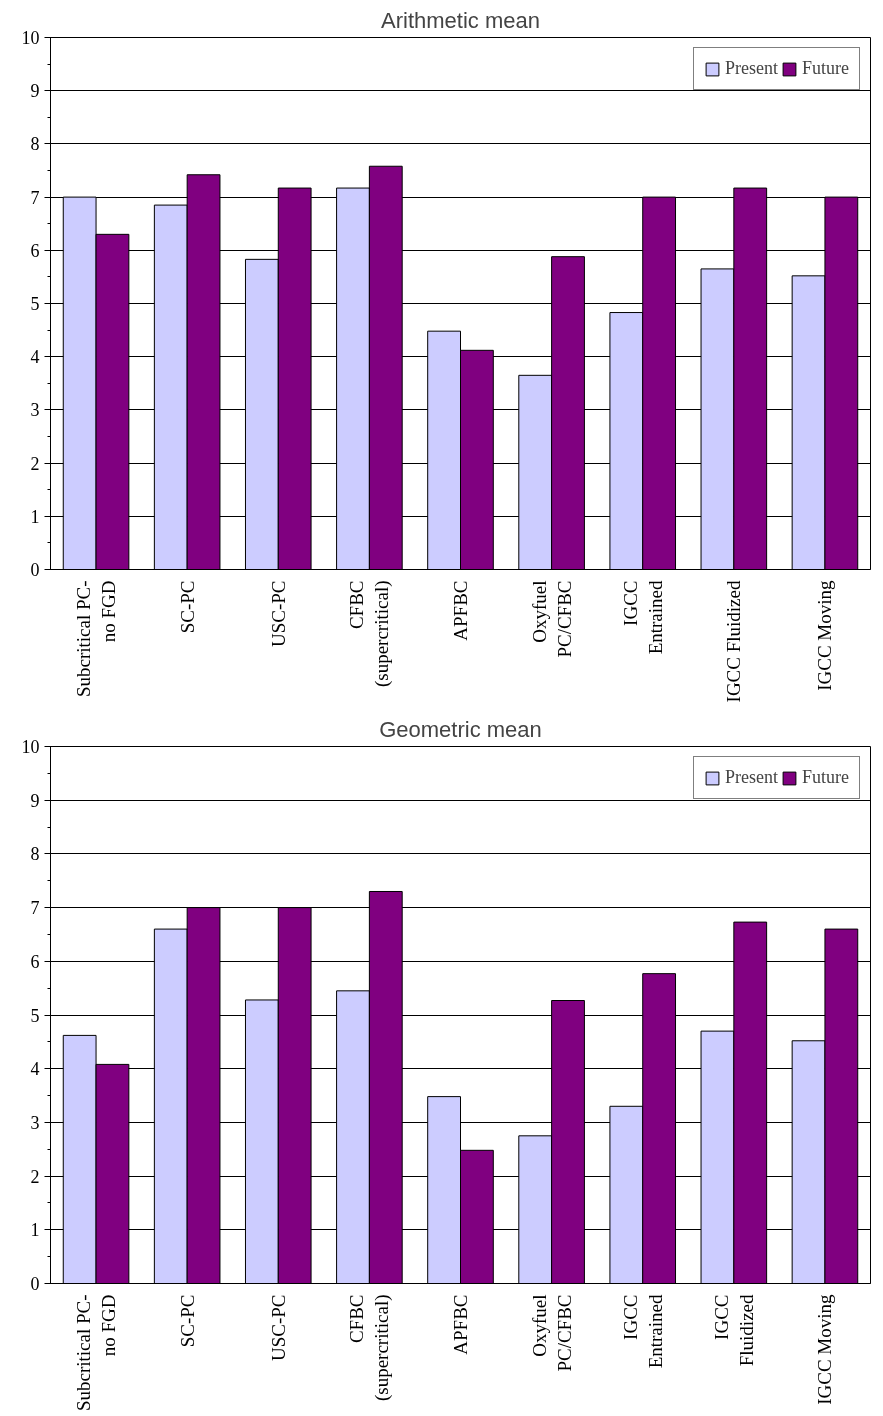 The width and height of the screenshot is (883, 1416). What do you see at coordinates (460, 20) in the screenshot?
I see `chart-title: Arithmetic mean` at bounding box center [460, 20].